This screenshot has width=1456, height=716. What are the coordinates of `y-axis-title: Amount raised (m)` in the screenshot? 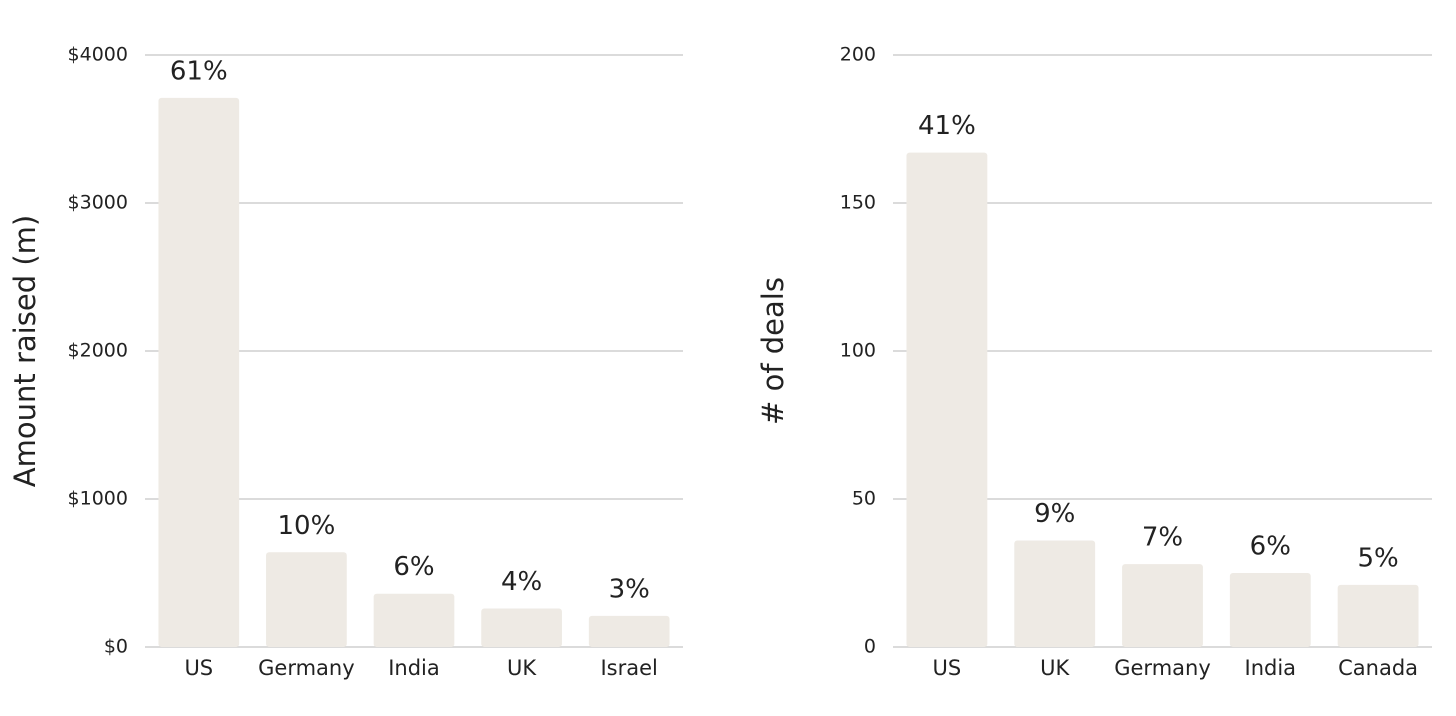 It's located at (25, 351).